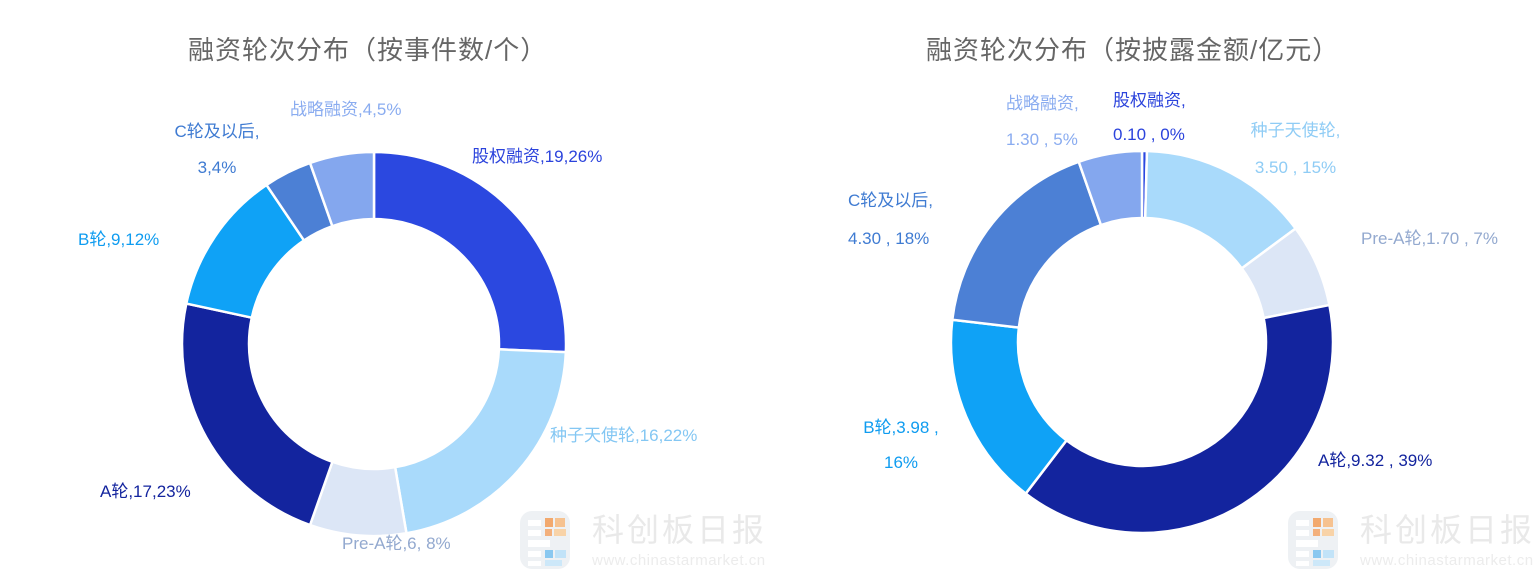  I want to click on slice-label: 战略融资,4,5%, so click(346, 109).